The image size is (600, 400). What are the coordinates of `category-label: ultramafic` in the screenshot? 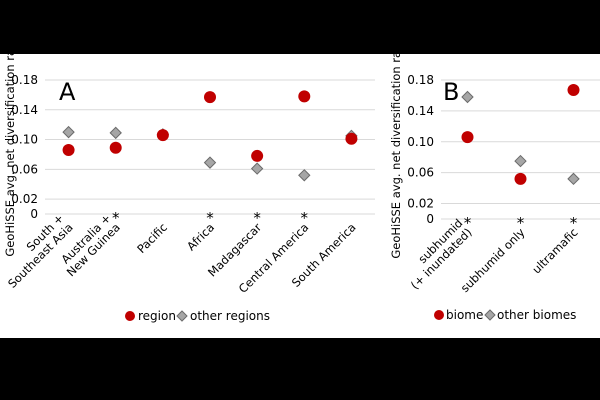 It's located at (554, 250).